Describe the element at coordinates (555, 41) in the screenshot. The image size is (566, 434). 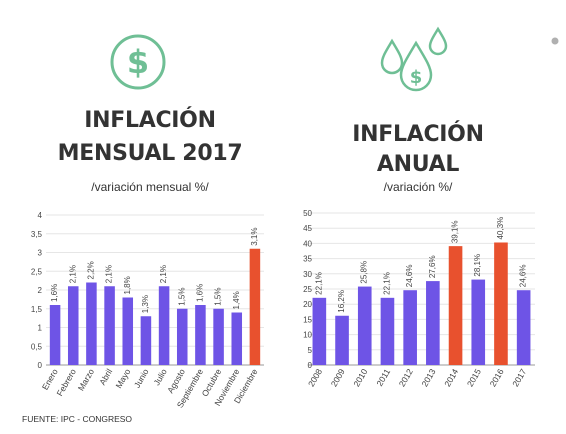
I see `dots-icon` at that location.